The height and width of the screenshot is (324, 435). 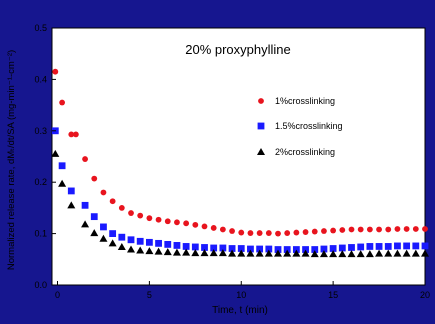 I want to click on x-tick-label: 10, so click(x=241, y=295).